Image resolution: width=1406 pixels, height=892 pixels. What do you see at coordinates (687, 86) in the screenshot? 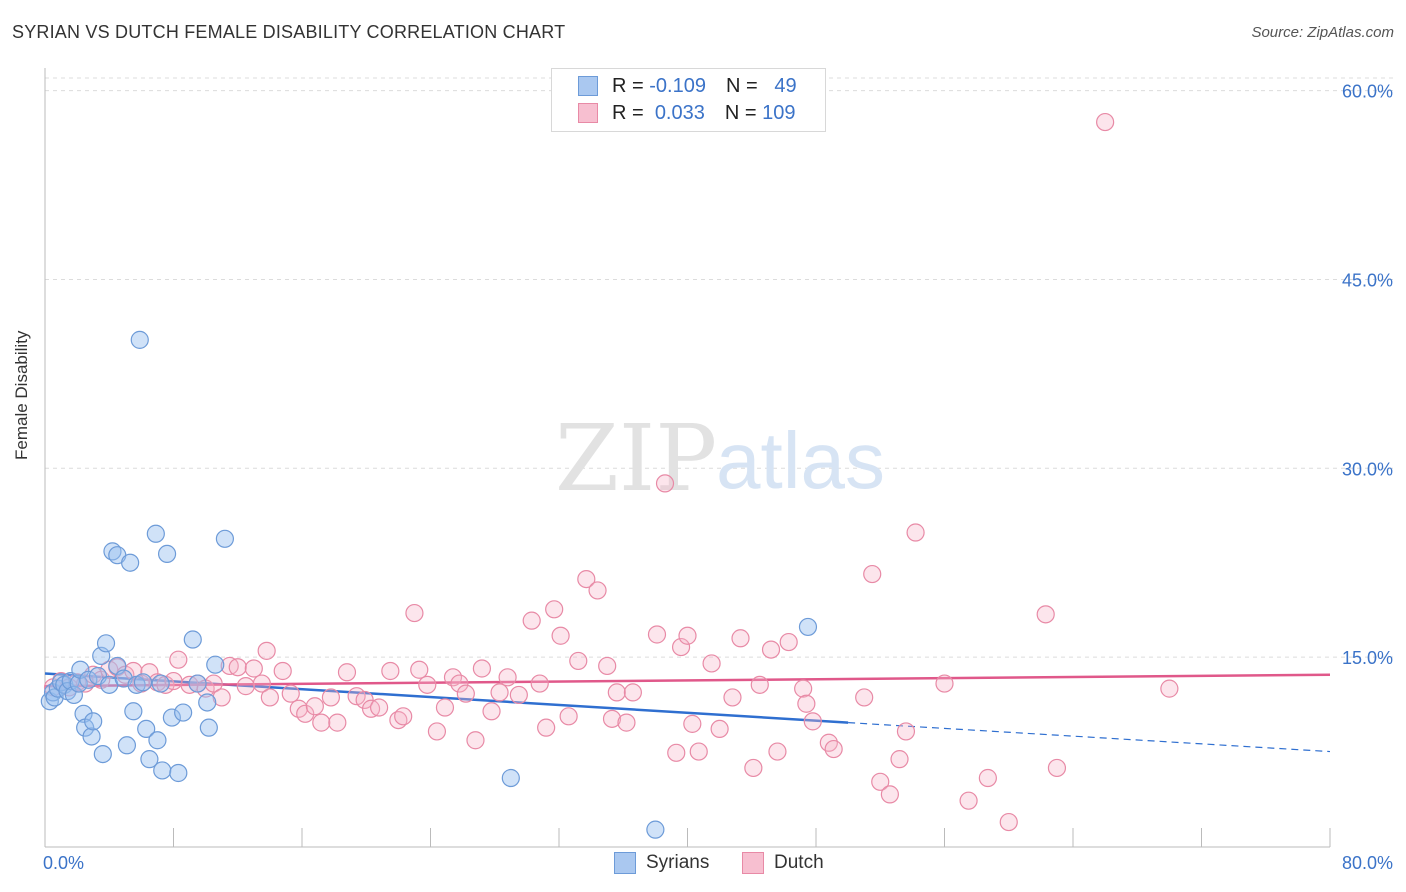
I see `legend-row-syrians: R = -0.109 N = 49` at bounding box center [687, 86].